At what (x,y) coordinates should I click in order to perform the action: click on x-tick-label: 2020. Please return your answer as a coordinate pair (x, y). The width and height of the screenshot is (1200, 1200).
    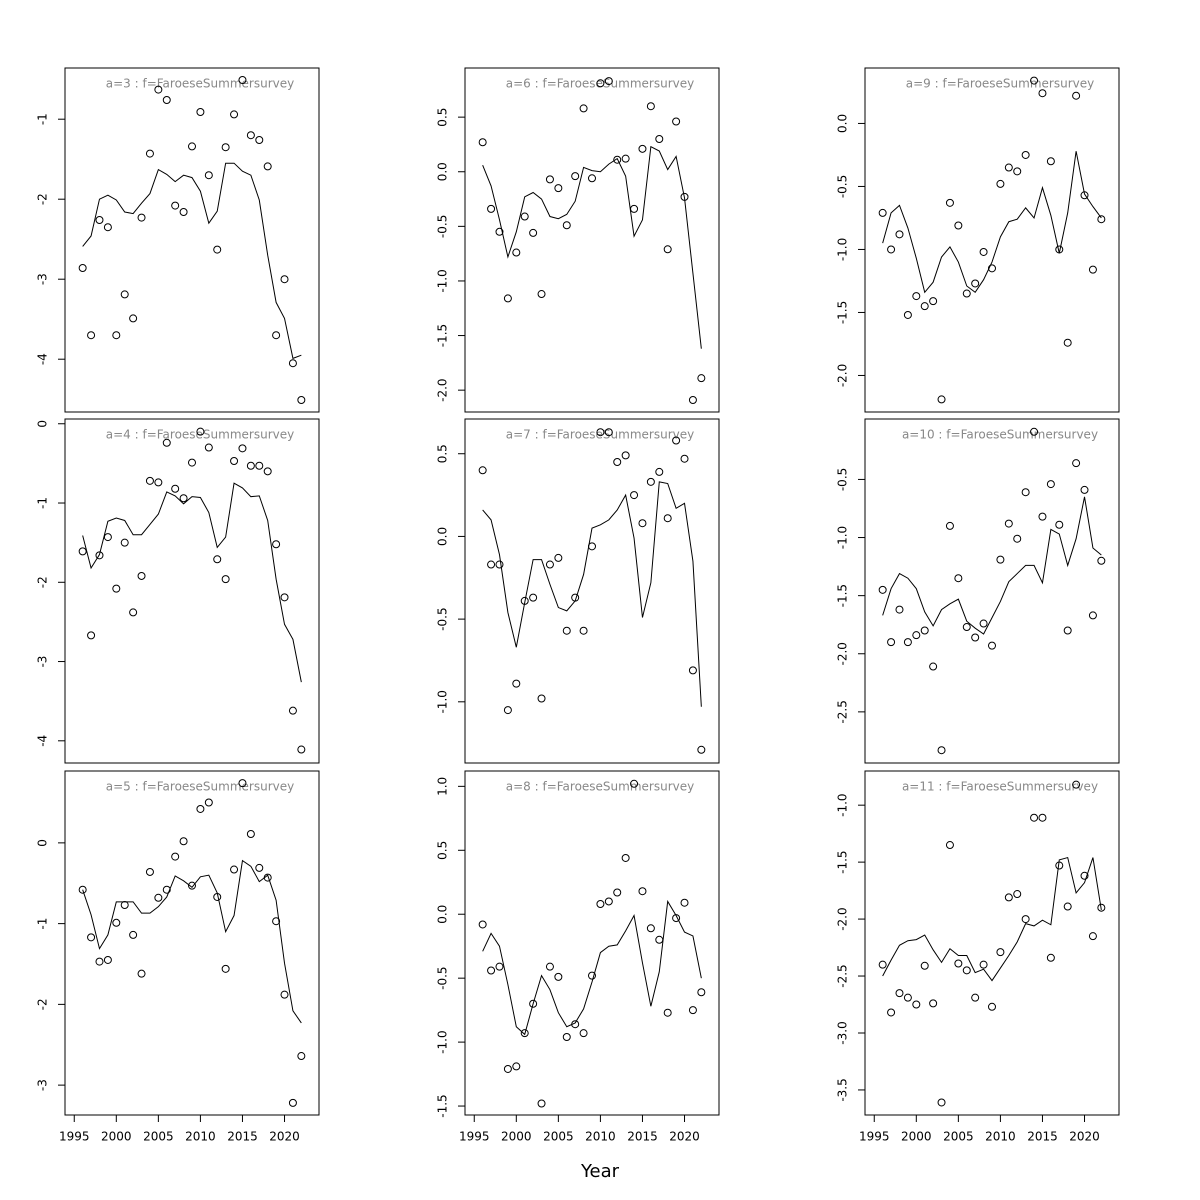
    Looking at the image, I should click on (1084, 1137).